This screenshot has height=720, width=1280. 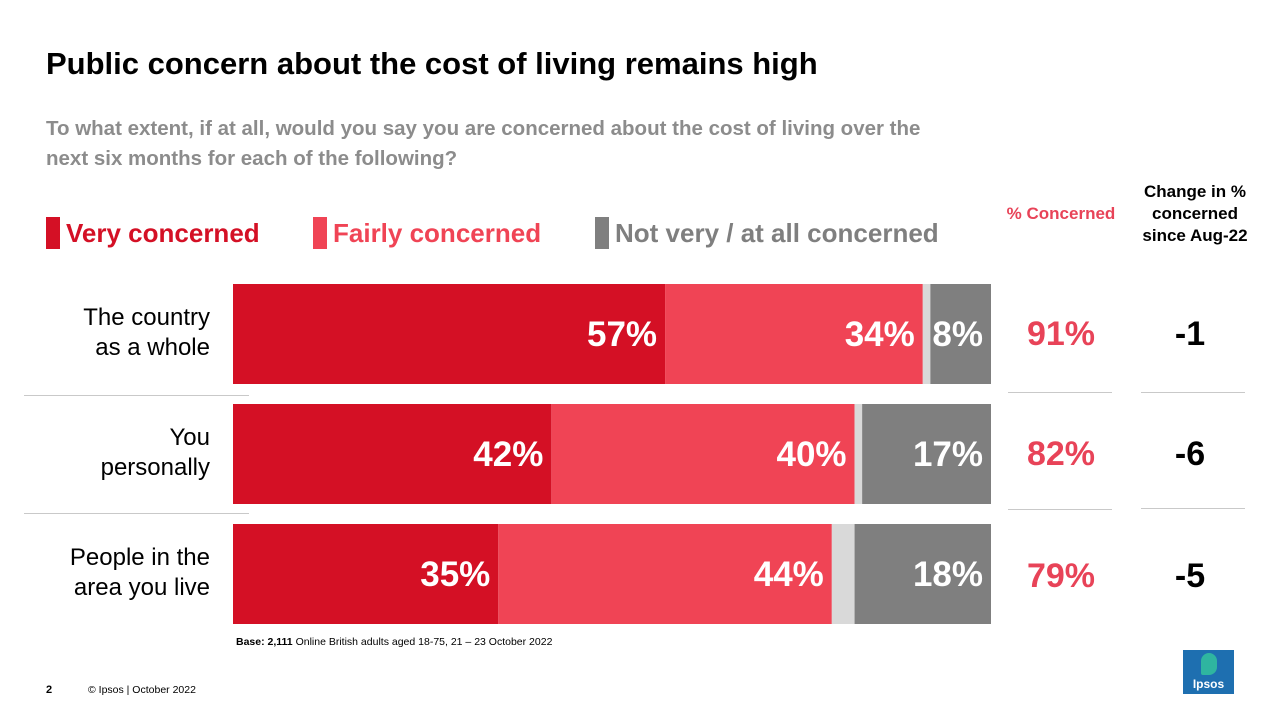 I want to click on row-label-area: People in the area you live, so click(x=115, y=573).